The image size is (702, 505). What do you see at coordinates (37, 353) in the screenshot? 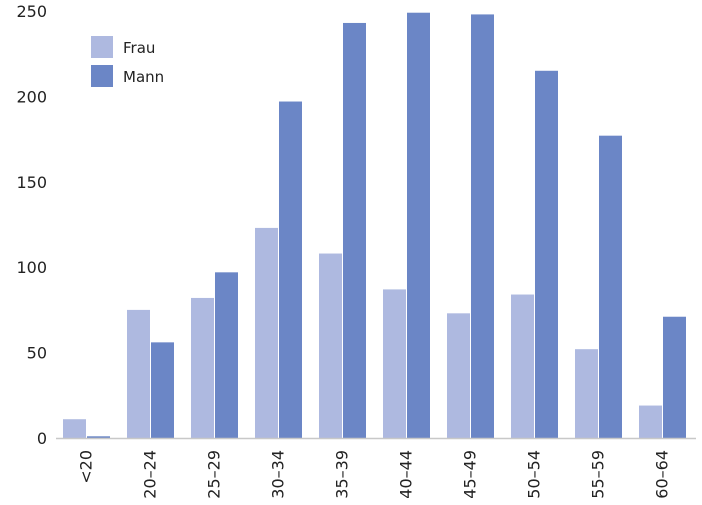
I see `y-tick-label: 50` at bounding box center [37, 353].